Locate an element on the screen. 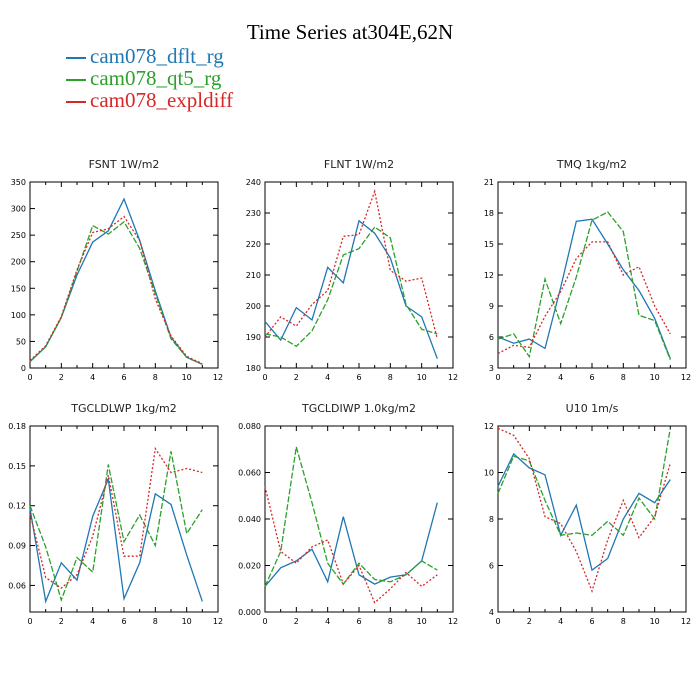 This screenshot has width=700, height=700. y-tick-label: 18 is located at coordinates (489, 213).